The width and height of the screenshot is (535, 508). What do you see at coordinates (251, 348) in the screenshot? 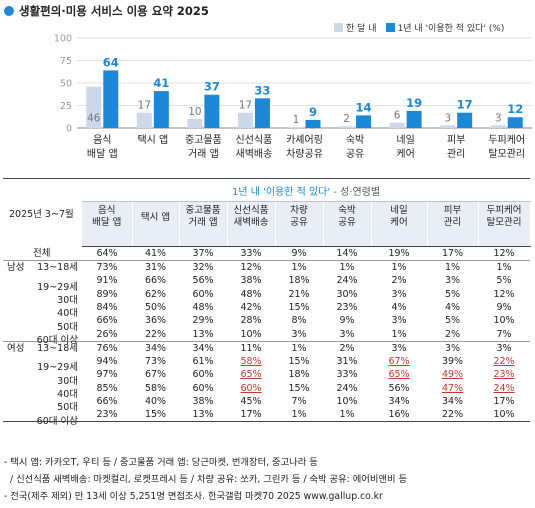
I see `table-cell: 11%` at bounding box center [251, 348].